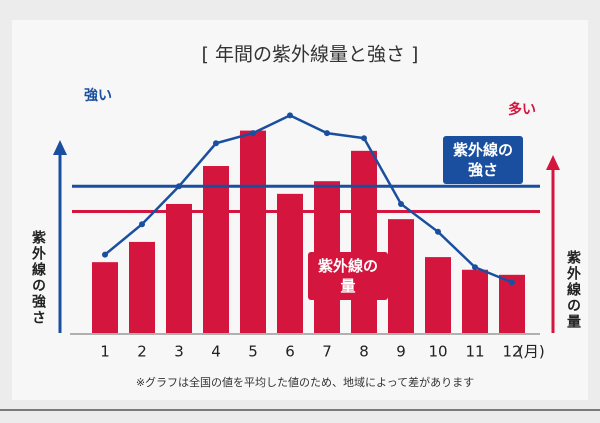 Image resolution: width=600 pixels, height=423 pixels. What do you see at coordinates (253, 352) in the screenshot?
I see `x-tick-label: 5` at bounding box center [253, 352].